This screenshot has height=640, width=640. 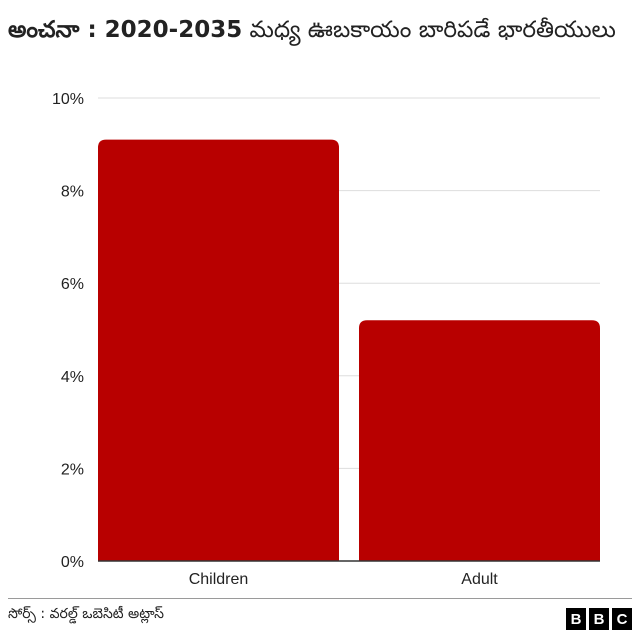 I want to click on y-tick-label: 0%, so click(x=72, y=562).